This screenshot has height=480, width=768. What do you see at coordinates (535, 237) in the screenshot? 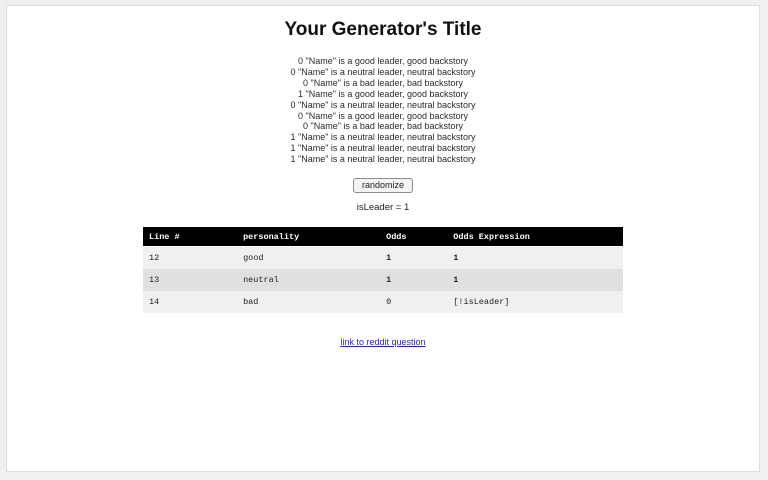
I see `col-header-odds-expression: Odds Expression` at bounding box center [535, 237].